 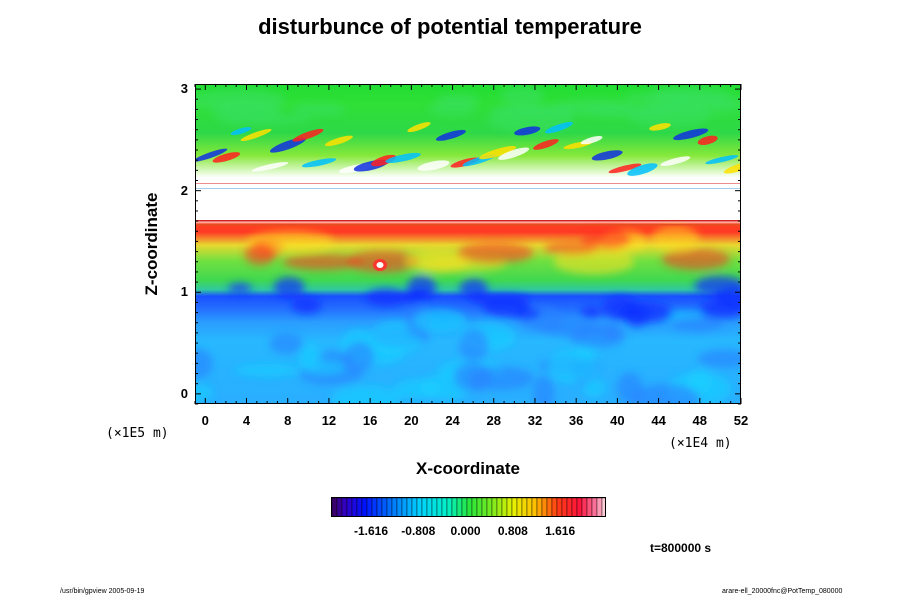 I want to click on x-tick-label: 32, so click(x=535, y=420).